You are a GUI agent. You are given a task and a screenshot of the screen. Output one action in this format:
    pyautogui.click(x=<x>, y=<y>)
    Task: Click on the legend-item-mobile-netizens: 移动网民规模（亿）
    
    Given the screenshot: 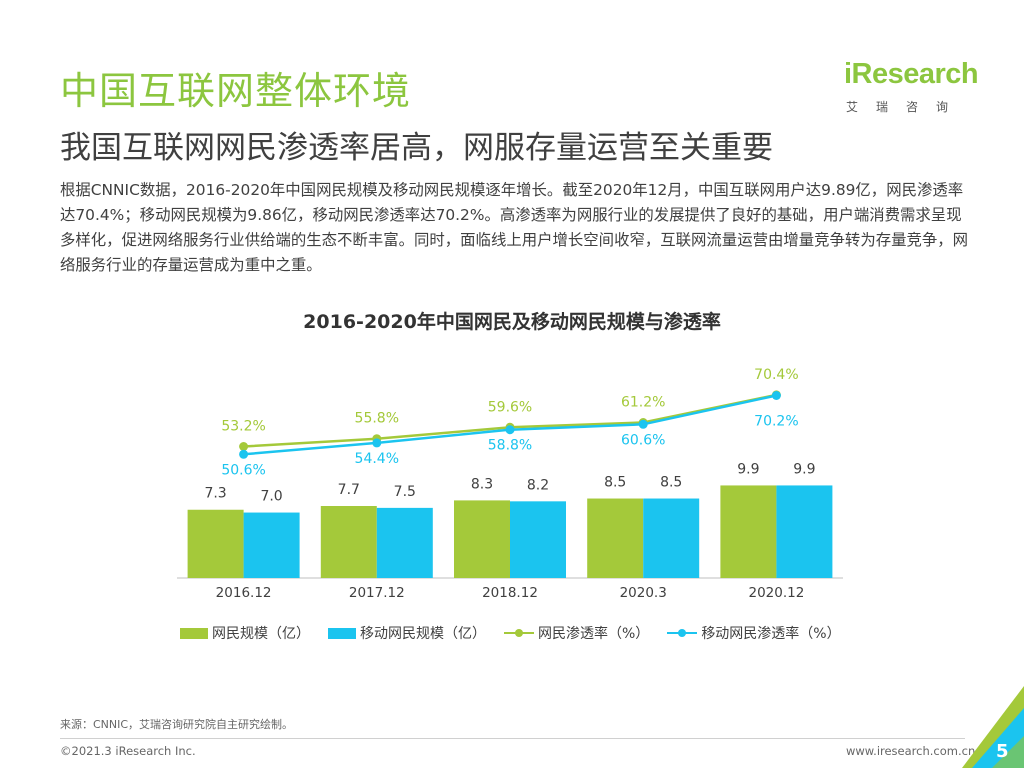 What is the action you would take?
    pyautogui.click(x=407, y=633)
    